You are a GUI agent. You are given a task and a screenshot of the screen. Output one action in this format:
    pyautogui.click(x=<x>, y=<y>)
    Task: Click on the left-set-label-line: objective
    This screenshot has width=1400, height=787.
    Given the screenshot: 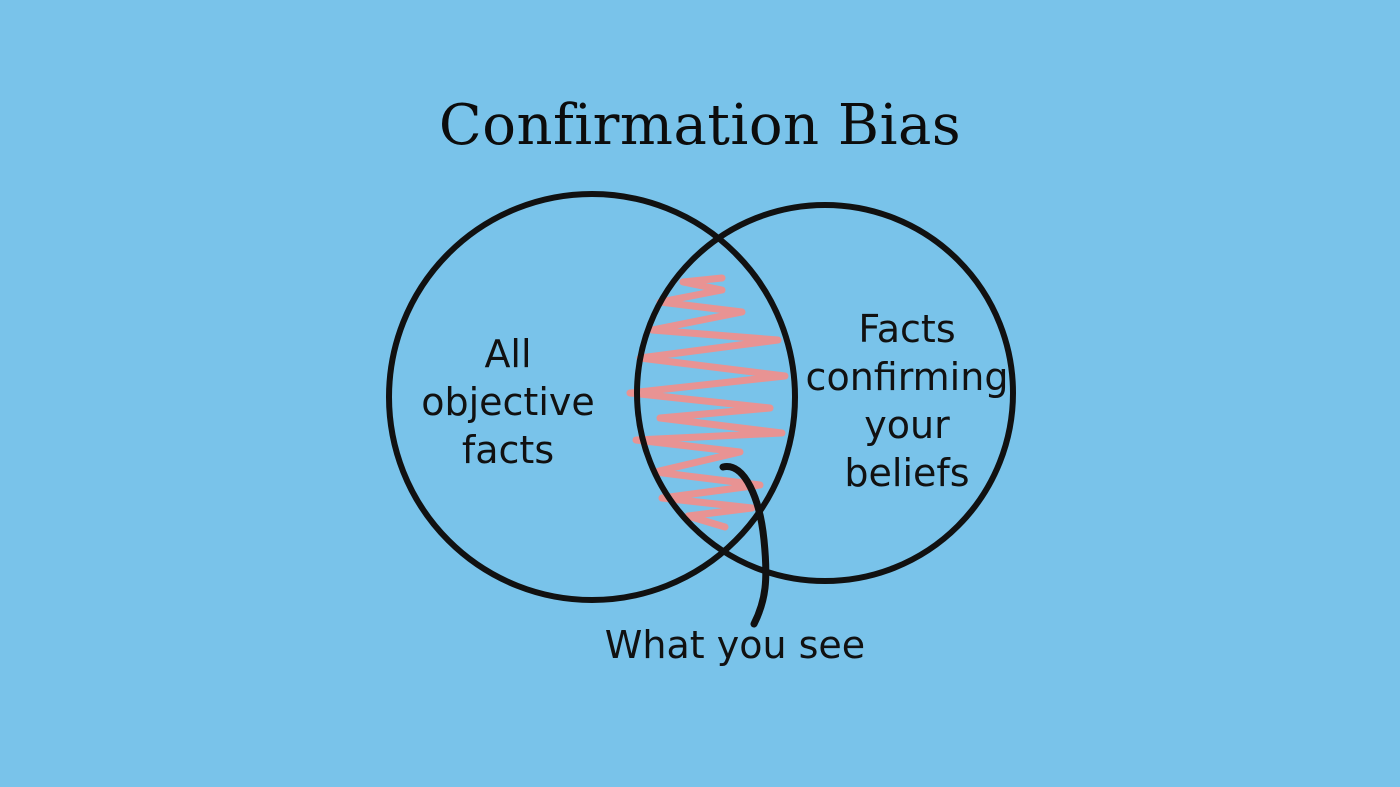 What is the action you would take?
    pyautogui.click(x=508, y=402)
    